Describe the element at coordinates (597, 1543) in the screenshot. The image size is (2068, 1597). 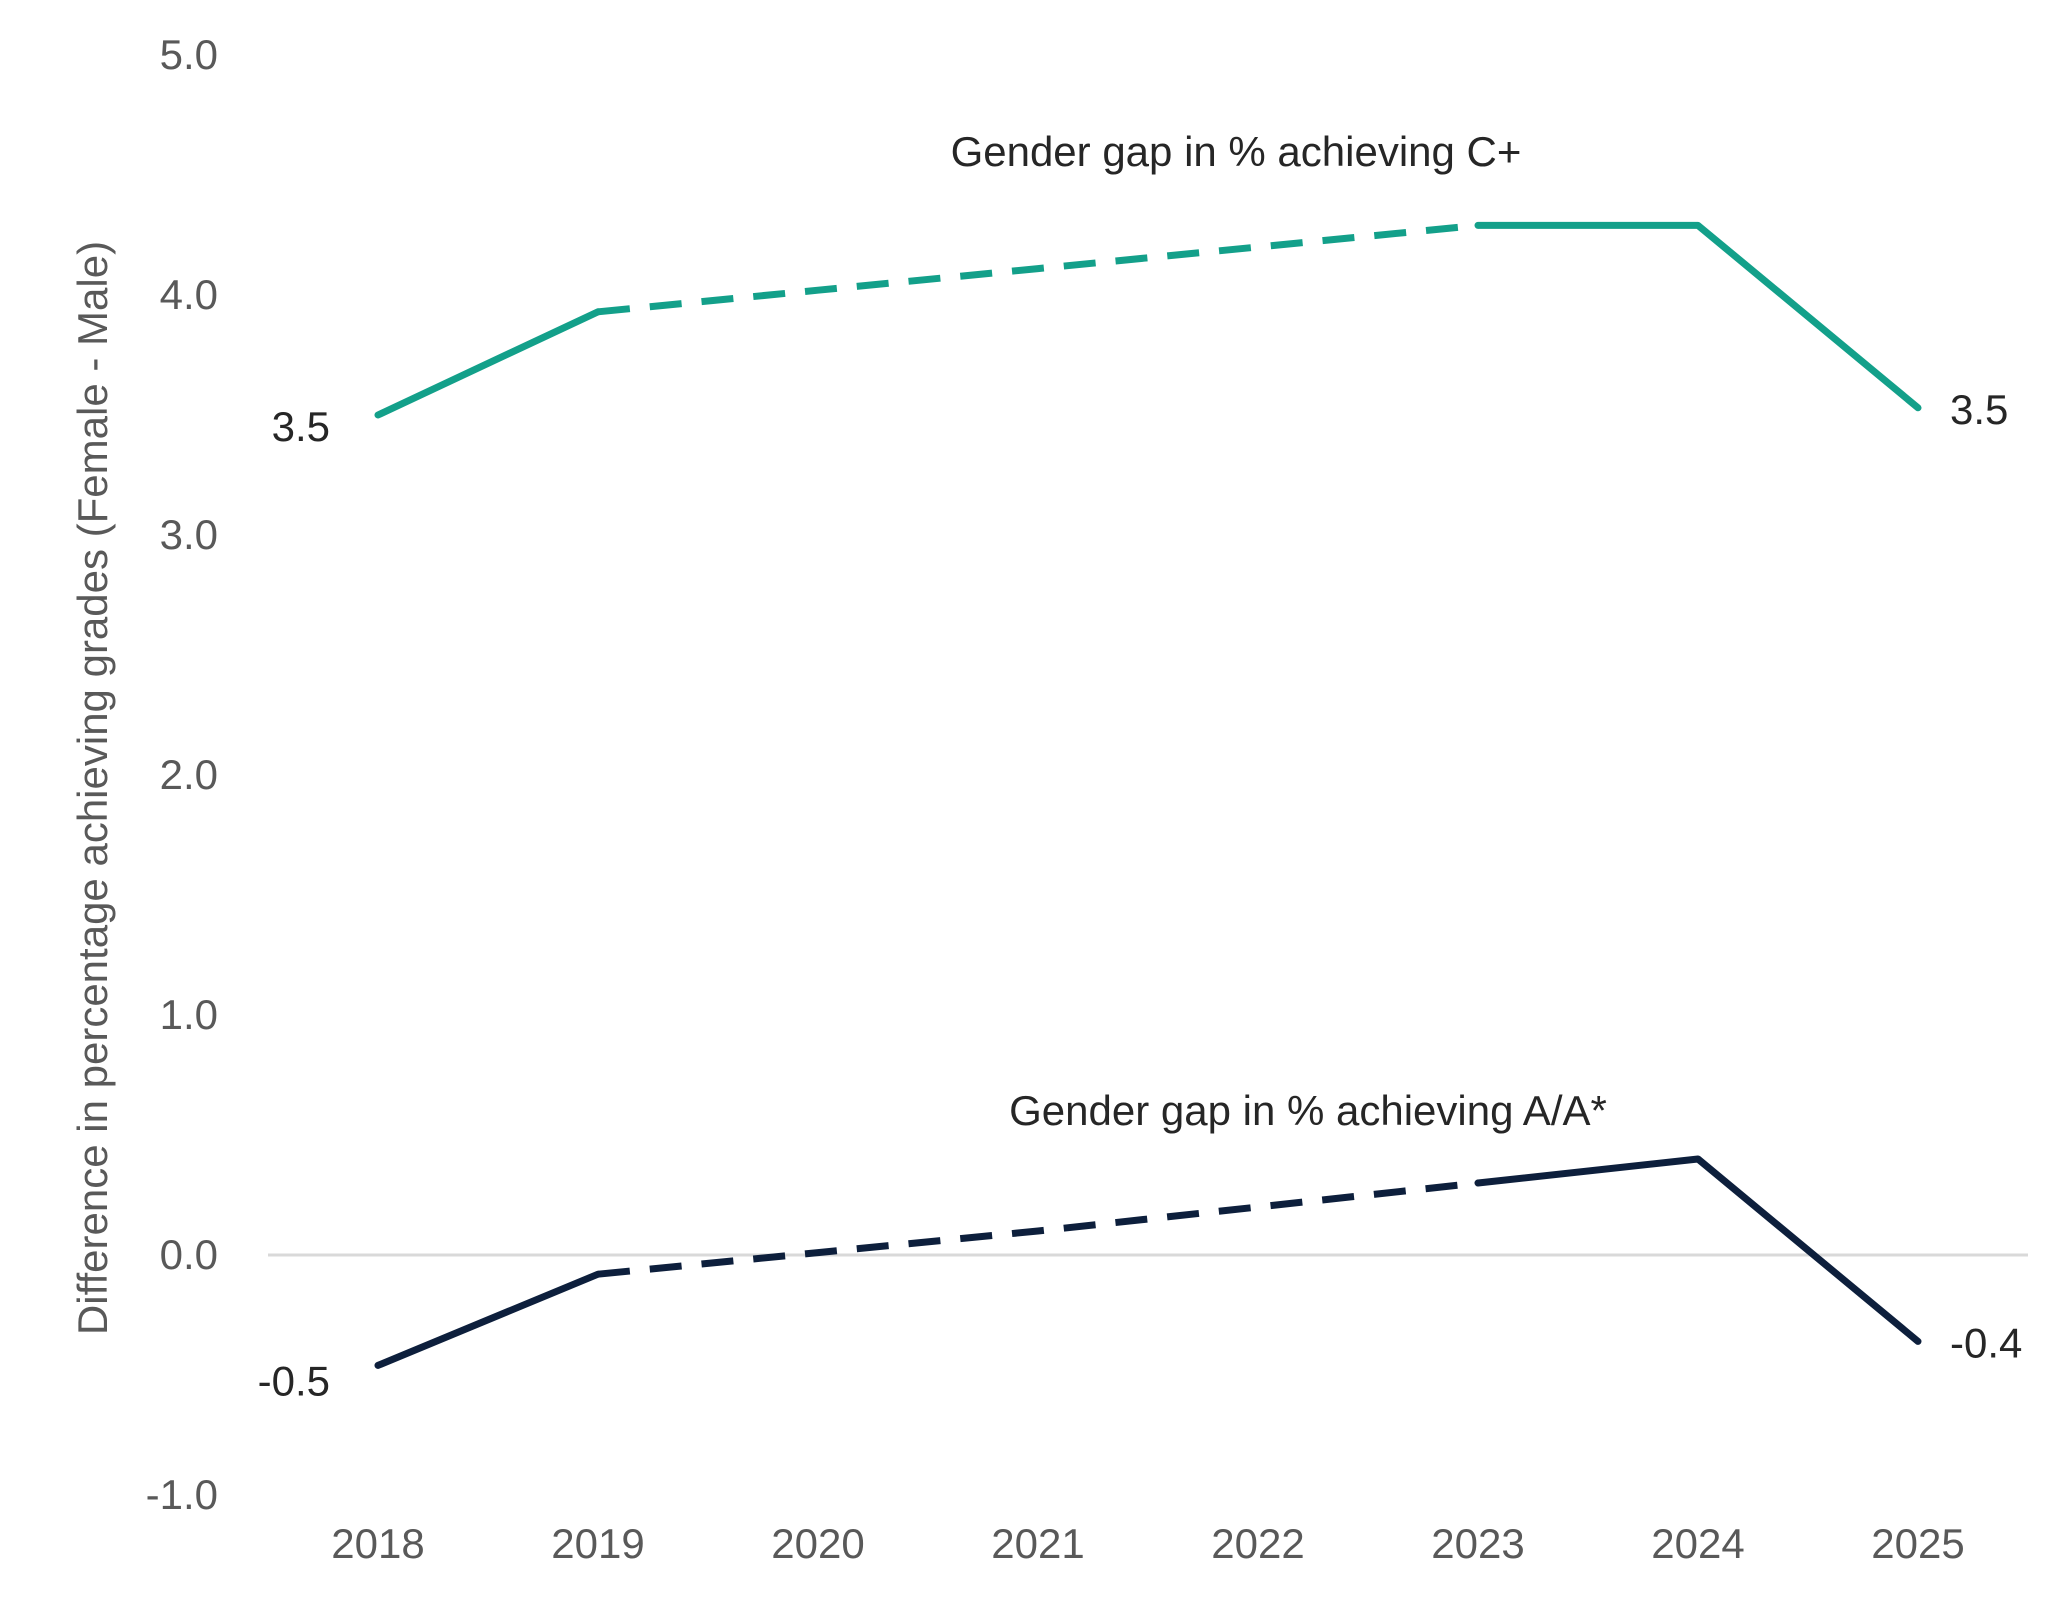
I see `x-tick-label: 2019` at that location.